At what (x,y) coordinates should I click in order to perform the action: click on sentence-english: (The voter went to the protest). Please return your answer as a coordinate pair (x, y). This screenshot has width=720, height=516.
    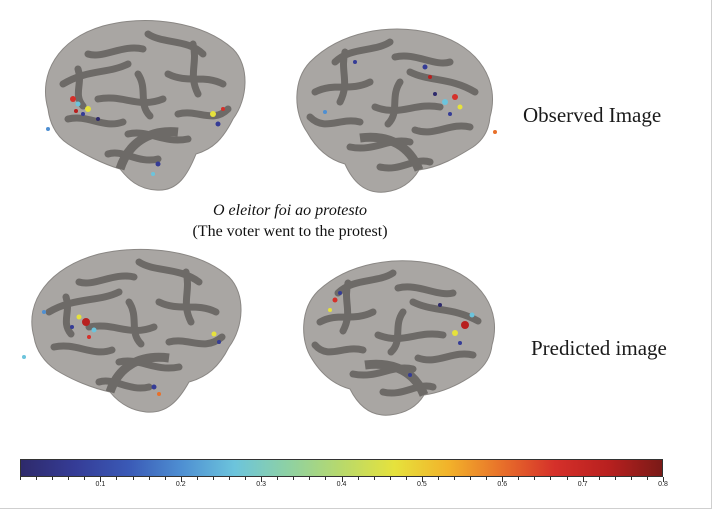
    Looking at the image, I should click on (290, 231).